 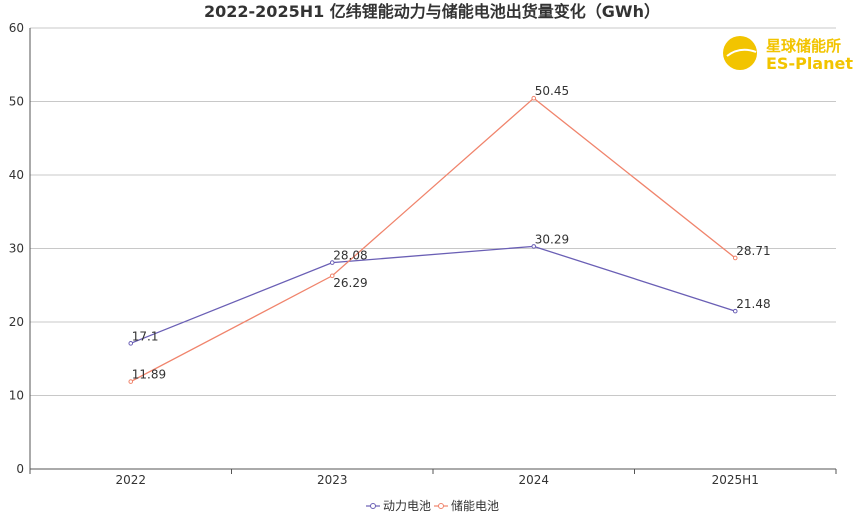 I want to click on data-label: 26.29, so click(x=350, y=283).